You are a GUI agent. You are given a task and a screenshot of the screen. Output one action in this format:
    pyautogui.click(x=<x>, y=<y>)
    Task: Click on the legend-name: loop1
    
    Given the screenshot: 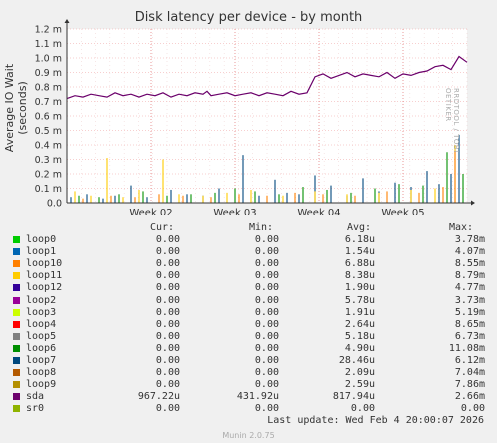 What is the action you would take?
    pyautogui.click(x=41, y=252)
    